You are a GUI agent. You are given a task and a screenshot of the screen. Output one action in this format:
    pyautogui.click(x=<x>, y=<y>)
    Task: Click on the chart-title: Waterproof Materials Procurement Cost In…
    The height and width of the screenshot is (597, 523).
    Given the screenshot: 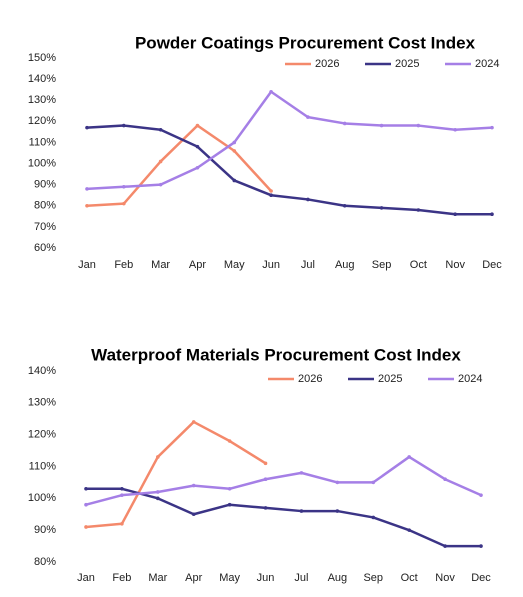 What is the action you would take?
    pyautogui.click(x=276, y=354)
    